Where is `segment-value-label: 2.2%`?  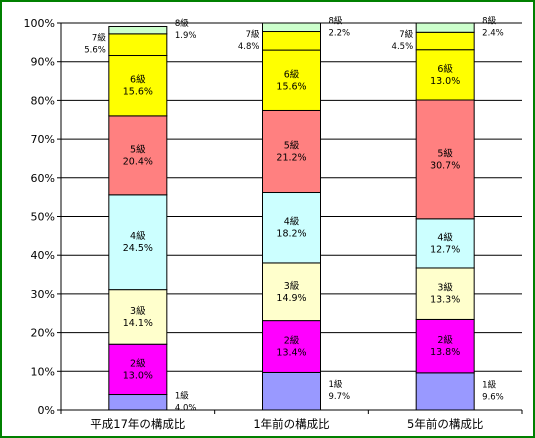
segment-value-label: 2.2% is located at coordinates (340, 33).